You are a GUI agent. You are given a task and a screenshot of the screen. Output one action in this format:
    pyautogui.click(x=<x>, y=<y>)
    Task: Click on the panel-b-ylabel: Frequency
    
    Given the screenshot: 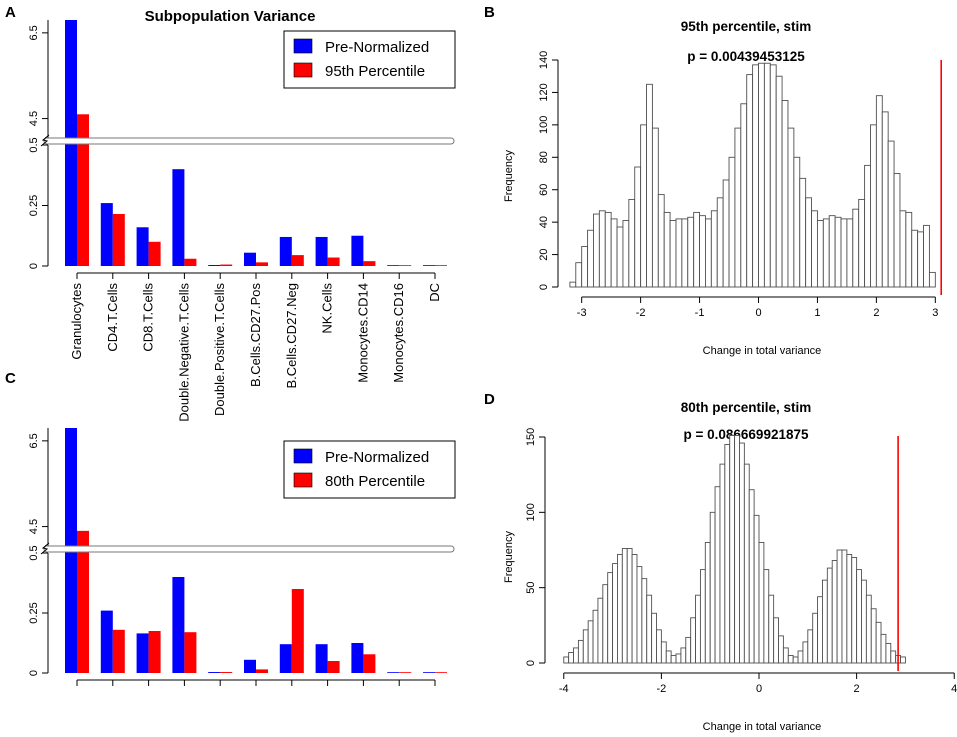 What is the action you would take?
    pyautogui.click(x=509, y=176)
    